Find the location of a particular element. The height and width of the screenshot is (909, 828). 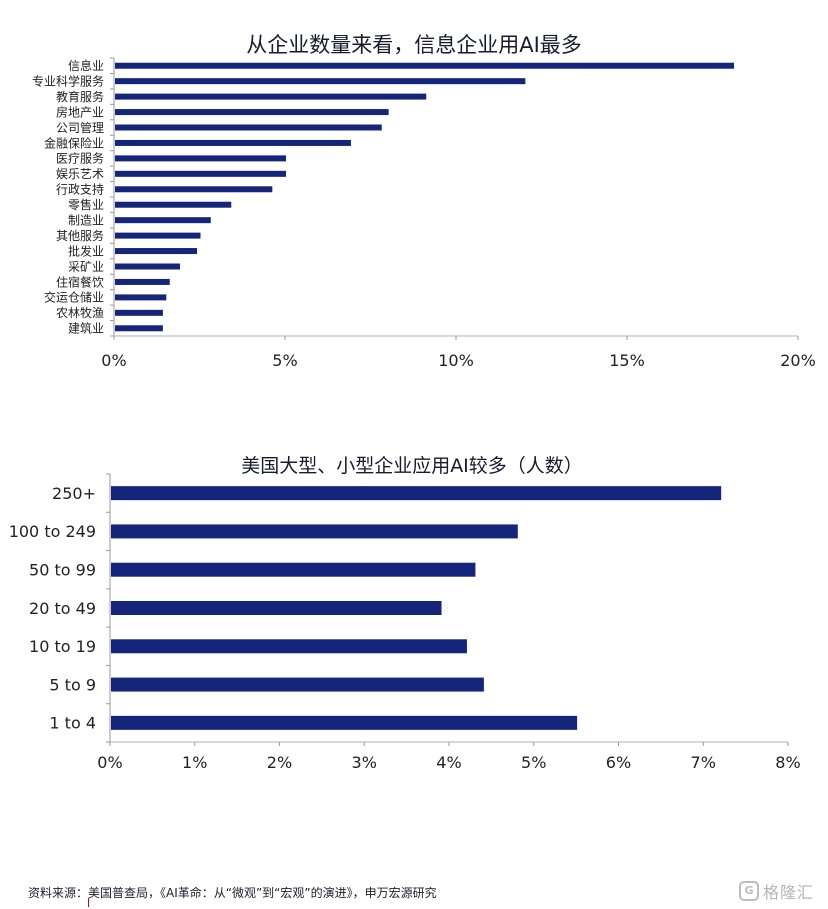

category-label: 住宿餐饮 is located at coordinates (80, 281).